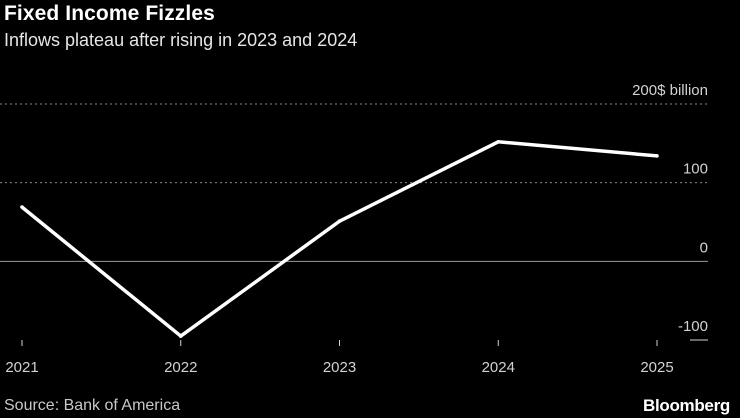 The image size is (740, 418). I want to click on x-tick-label: 2022, so click(180, 367).